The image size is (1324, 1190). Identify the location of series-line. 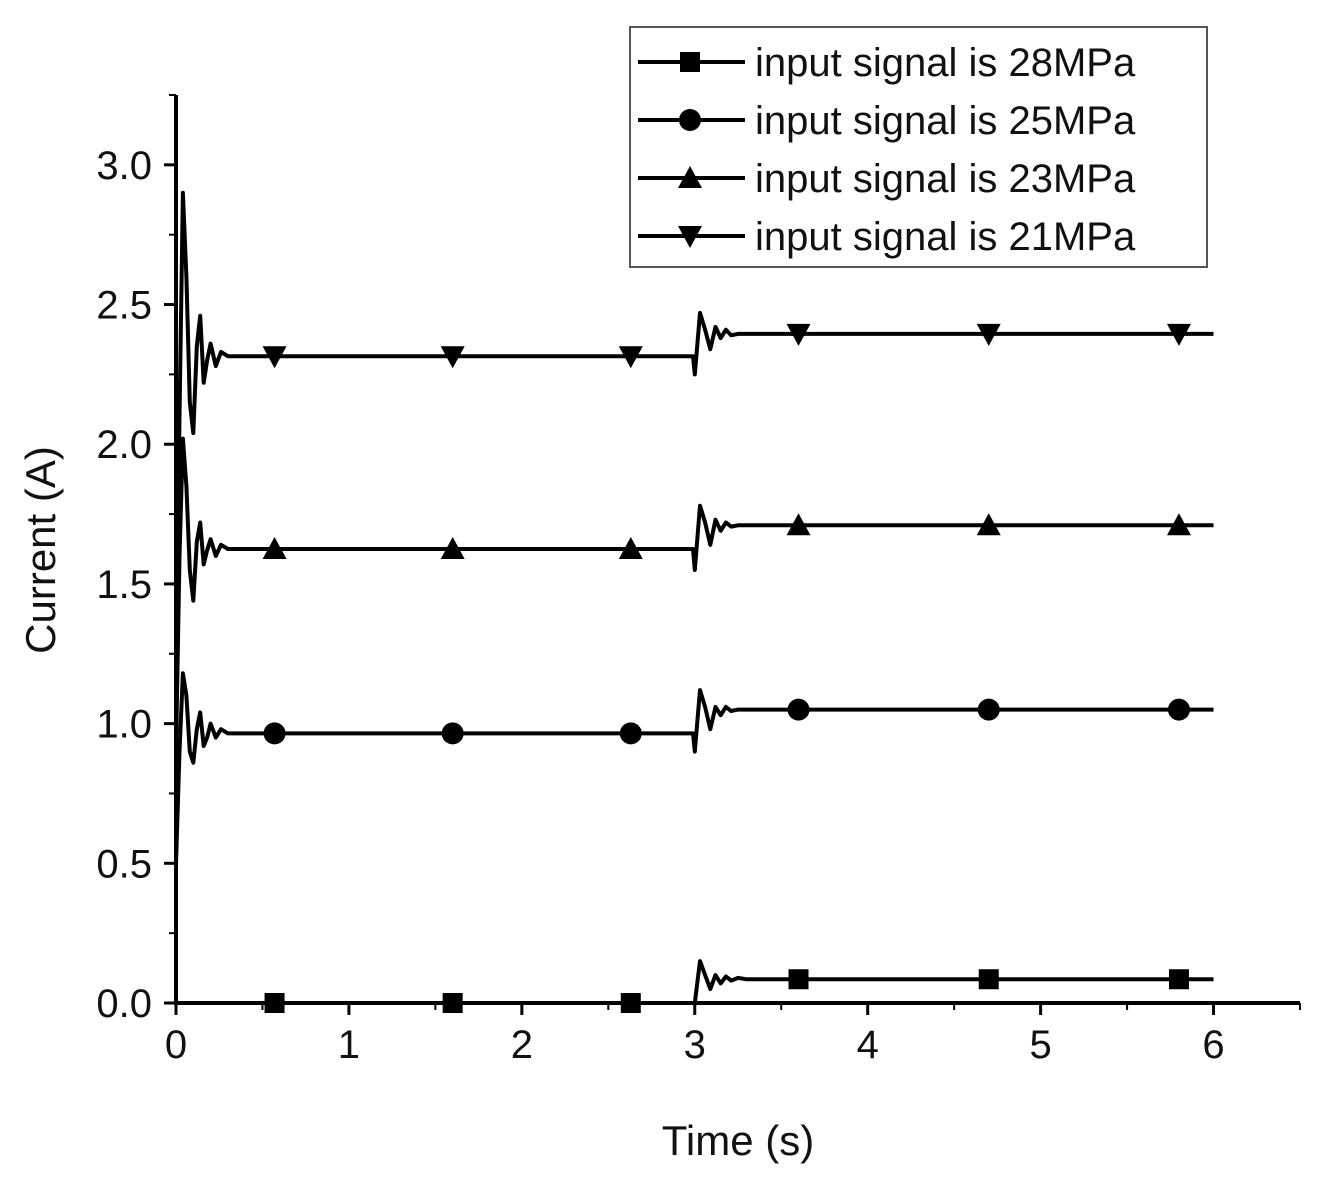
(694, 767).